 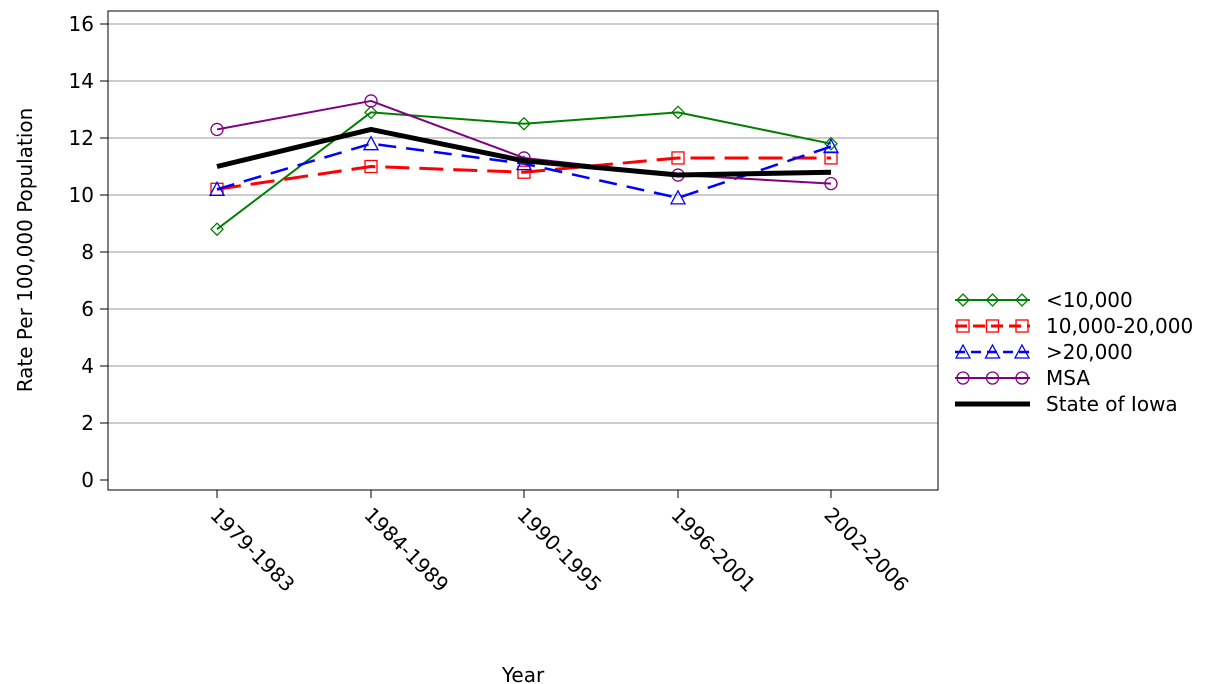 I want to click on x-tick-label: 1979-1983, so click(x=252, y=550).